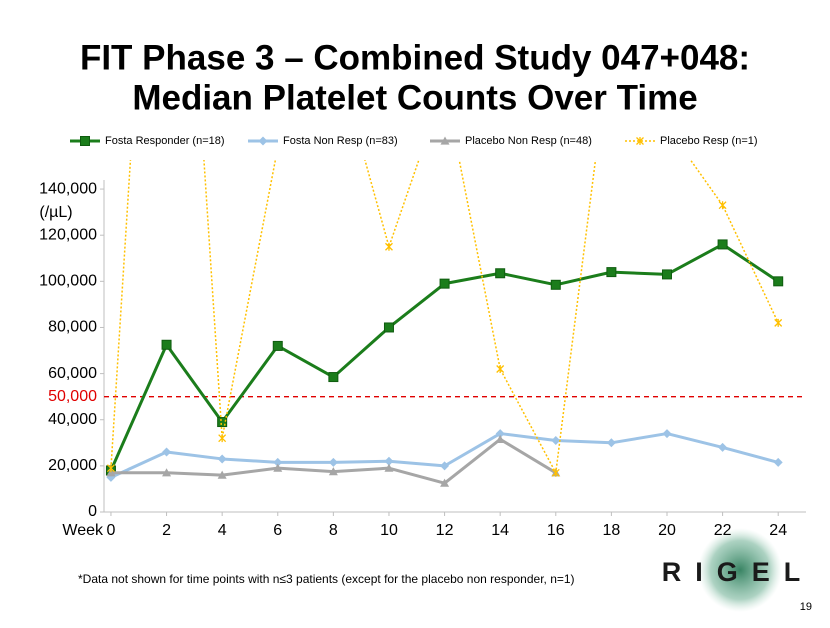 This screenshot has height=628, width=830. What do you see at coordinates (444, 455) in the screenshot?
I see `series-line` at bounding box center [444, 455].